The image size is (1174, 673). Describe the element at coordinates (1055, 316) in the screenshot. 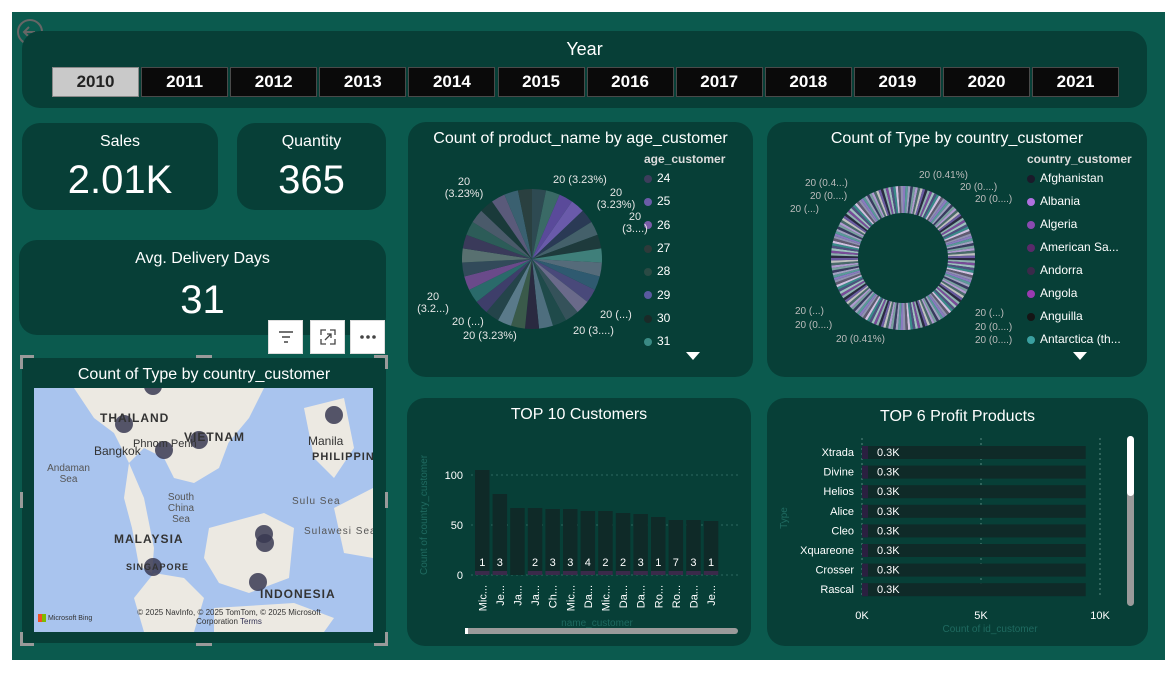

I see `legend-item-country: Anguilla` at that location.